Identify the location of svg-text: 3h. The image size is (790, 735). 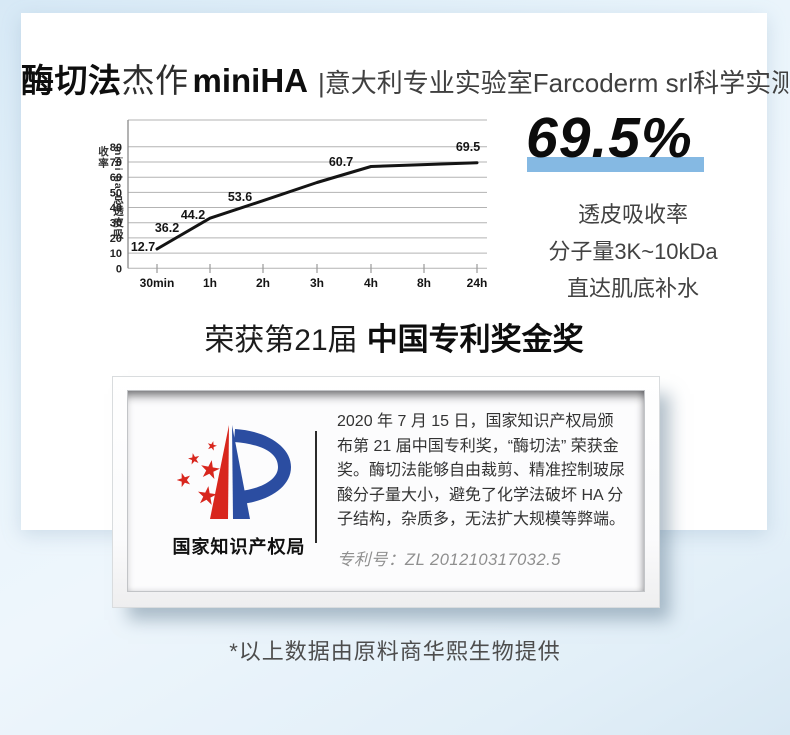
(317, 283).